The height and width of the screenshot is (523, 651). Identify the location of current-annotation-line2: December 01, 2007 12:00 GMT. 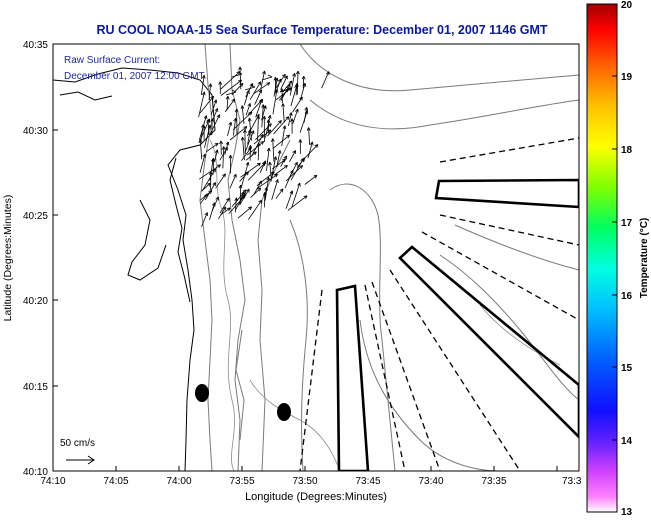
(134, 76).